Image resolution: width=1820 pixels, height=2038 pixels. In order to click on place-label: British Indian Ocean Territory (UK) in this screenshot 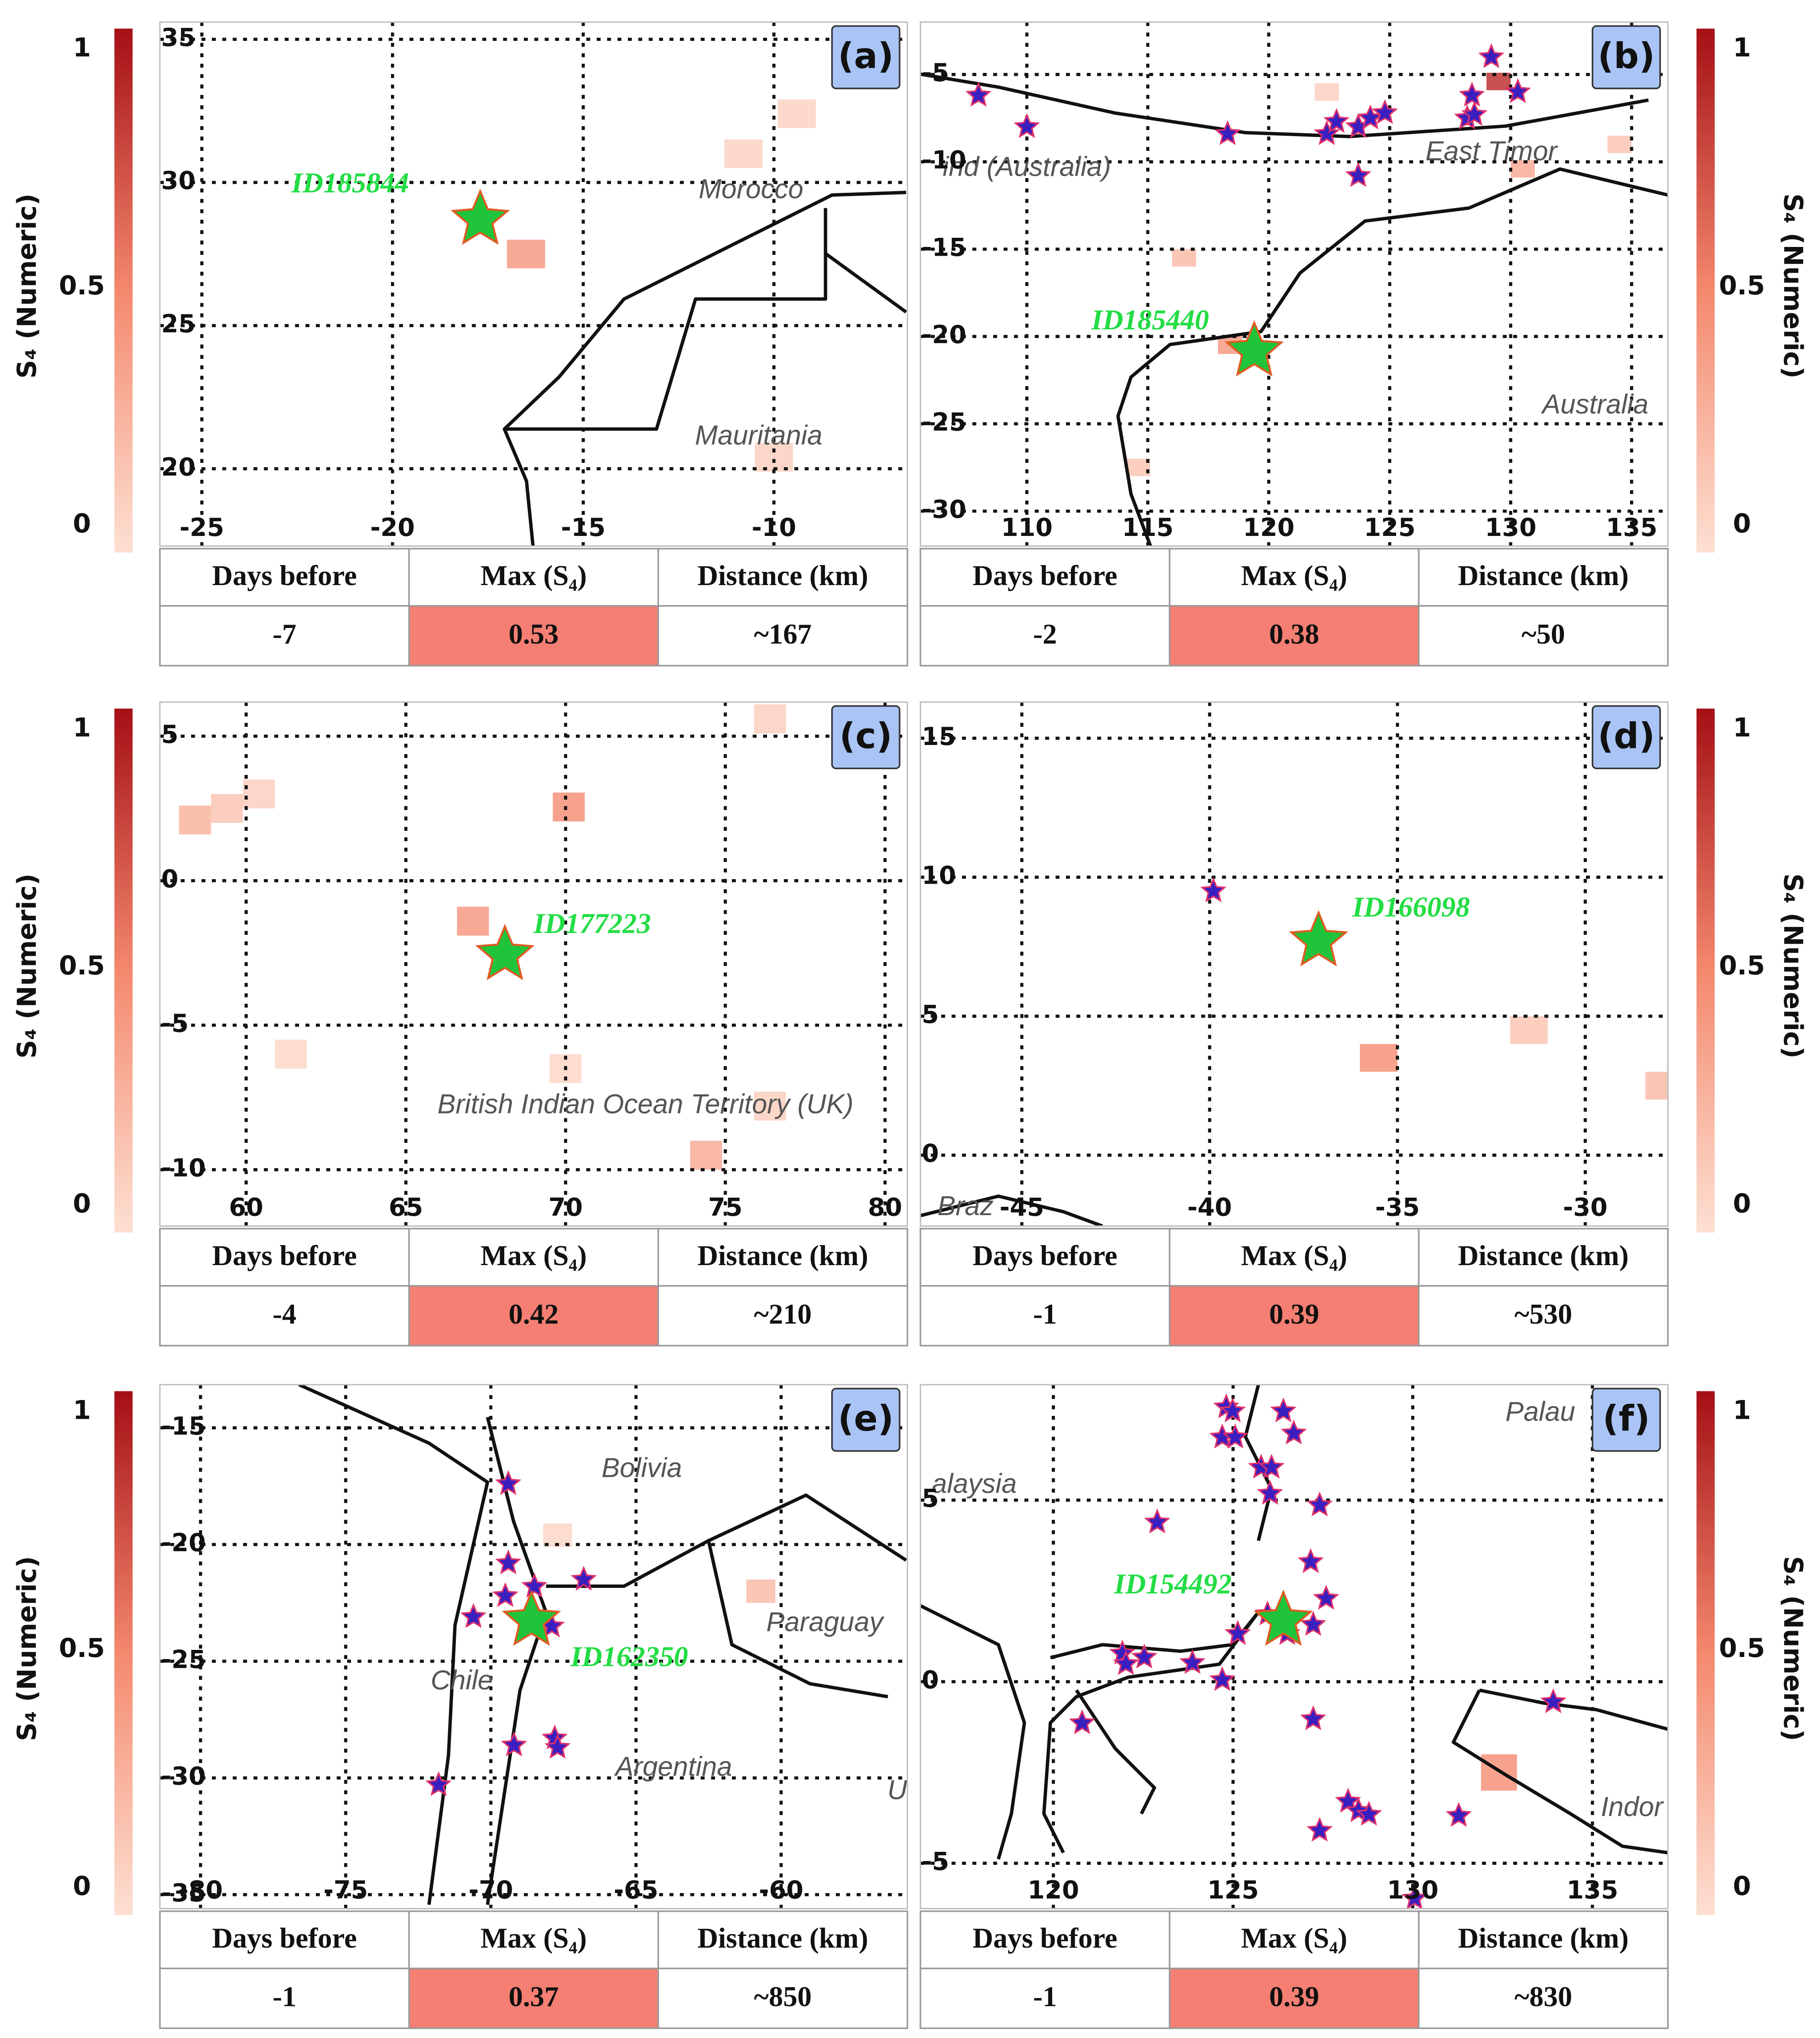, I will do `click(645, 1104)`.